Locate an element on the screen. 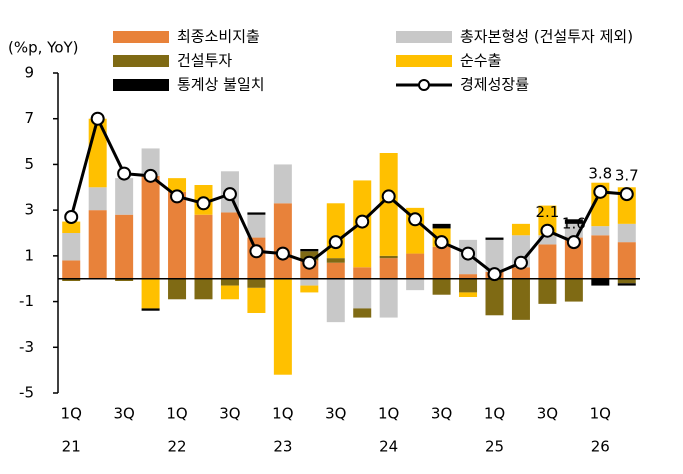 This screenshot has width=683, height=474. y-tick-label: -5 is located at coordinates (26, 393).